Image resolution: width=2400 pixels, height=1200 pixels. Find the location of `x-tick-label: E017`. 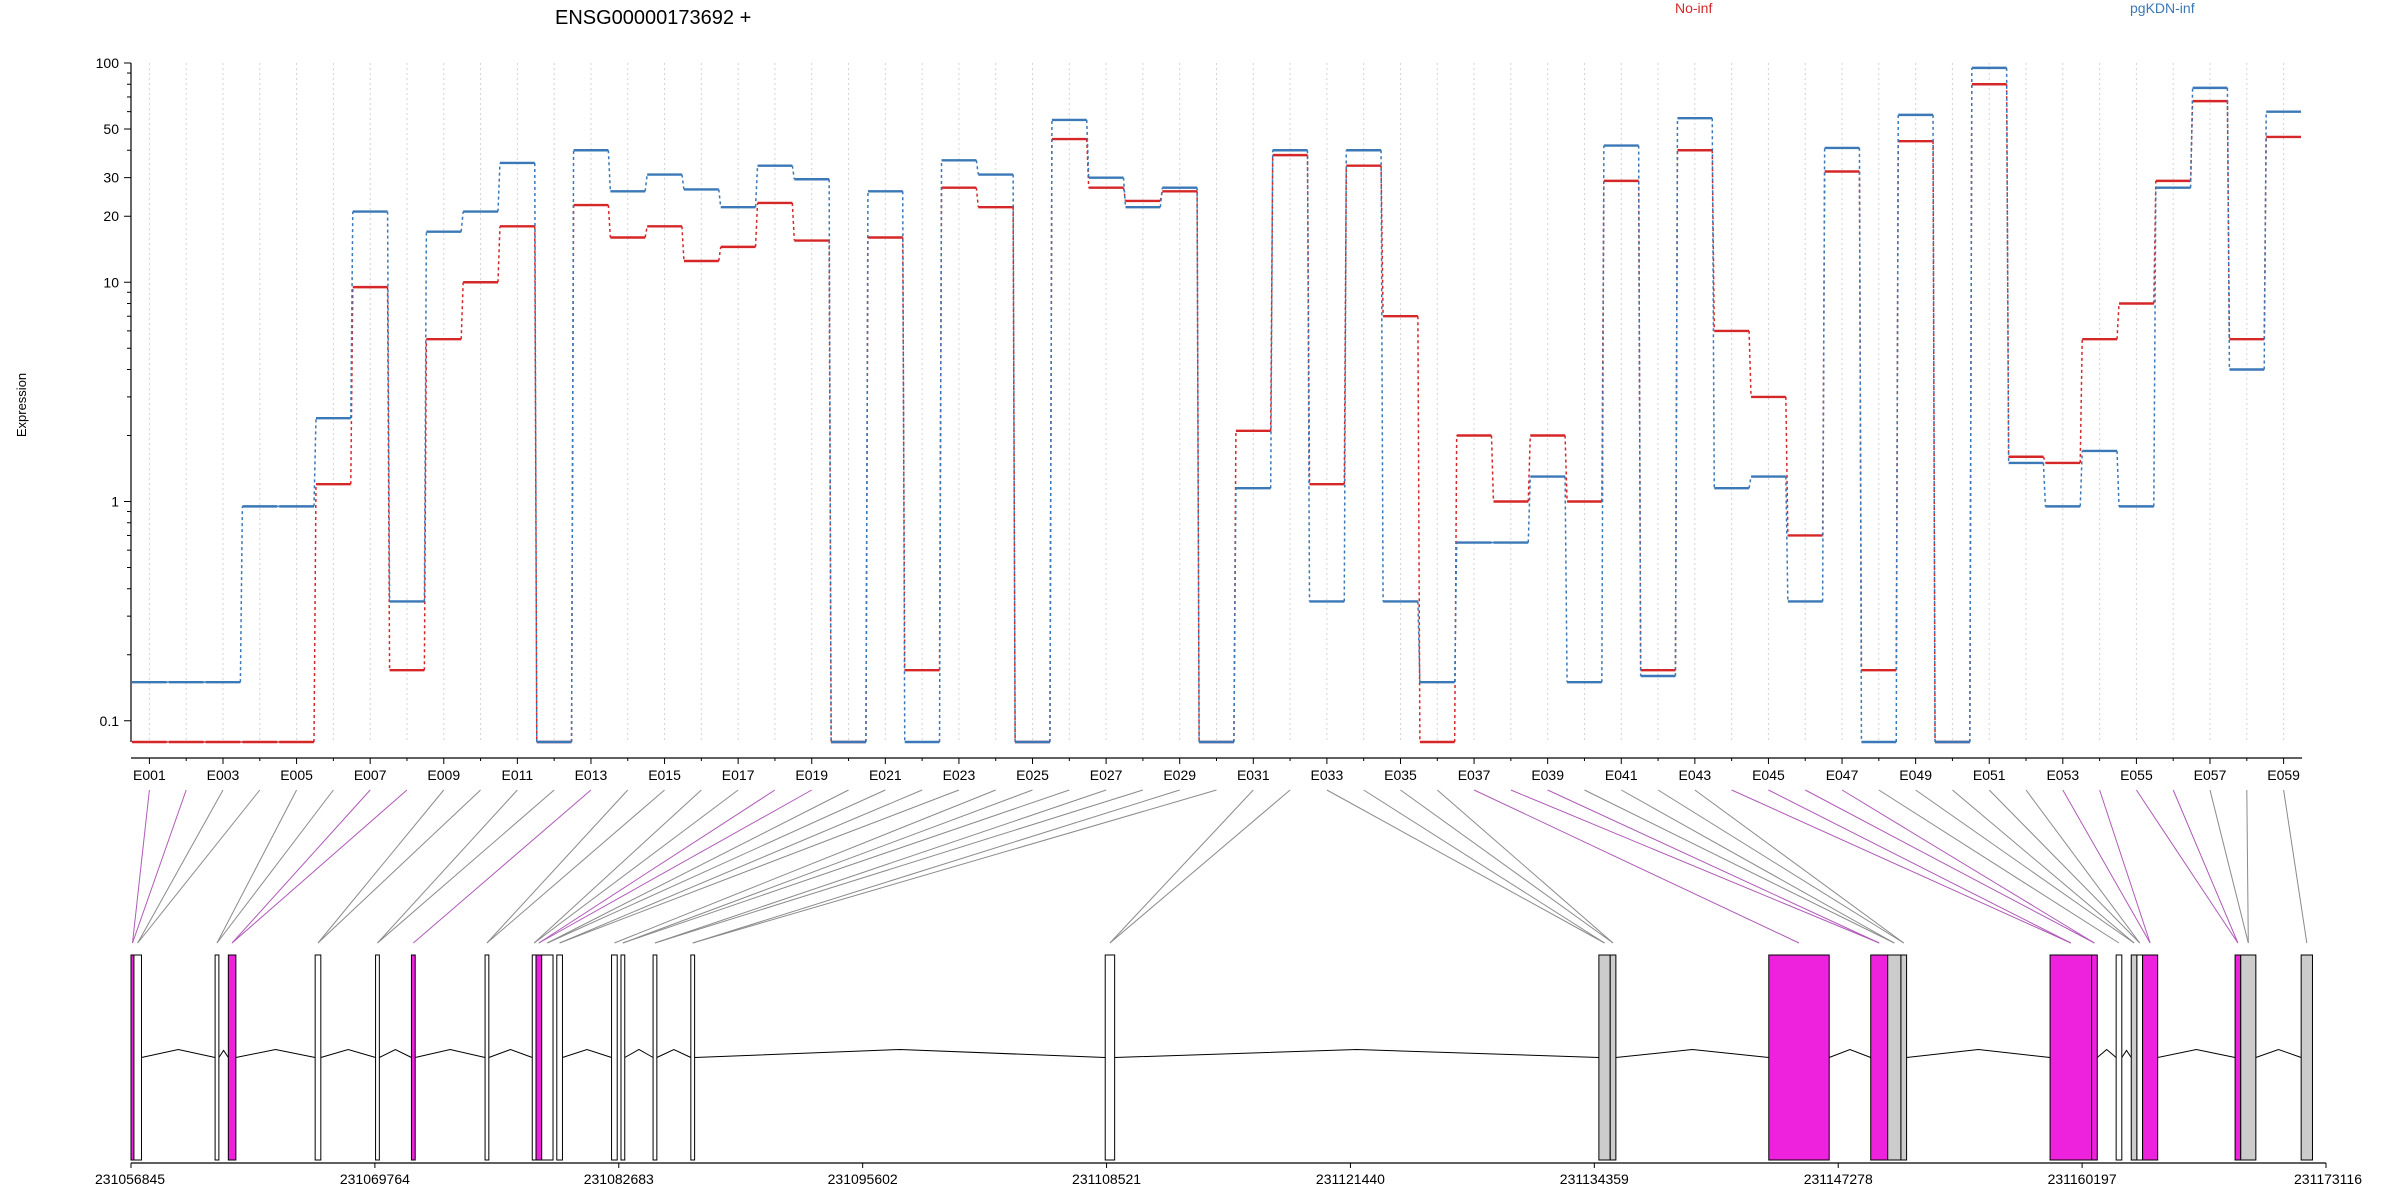

x-tick-label: E017 is located at coordinates (738, 775).